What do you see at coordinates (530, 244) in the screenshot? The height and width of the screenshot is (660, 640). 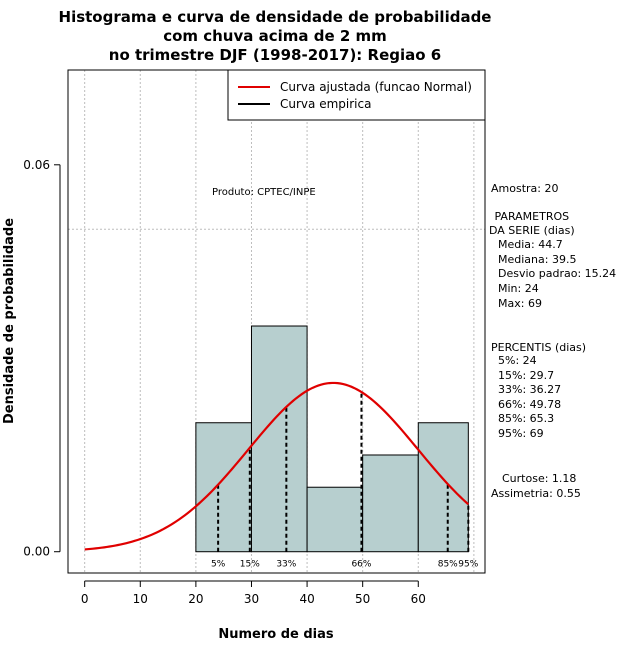 I see `stat-media: Media: 44.7` at bounding box center [530, 244].